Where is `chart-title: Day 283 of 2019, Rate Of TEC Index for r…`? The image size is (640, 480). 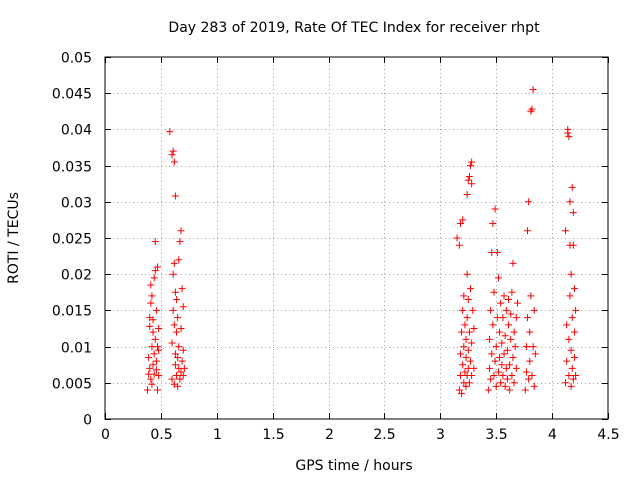 chart-title: Day 283 of 2019, Rate Of TEC Index for r… is located at coordinates (354, 28).